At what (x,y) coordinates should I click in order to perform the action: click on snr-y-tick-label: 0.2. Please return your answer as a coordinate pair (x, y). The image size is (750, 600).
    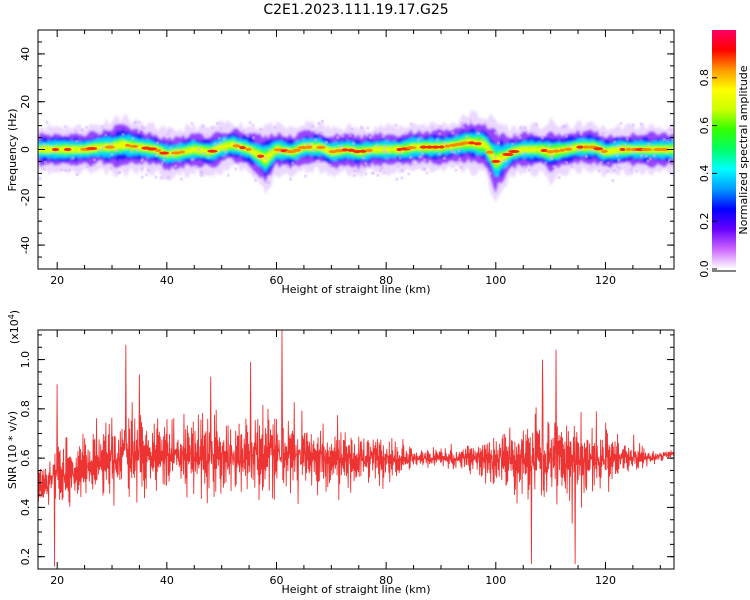
    Looking at the image, I should click on (25, 557).